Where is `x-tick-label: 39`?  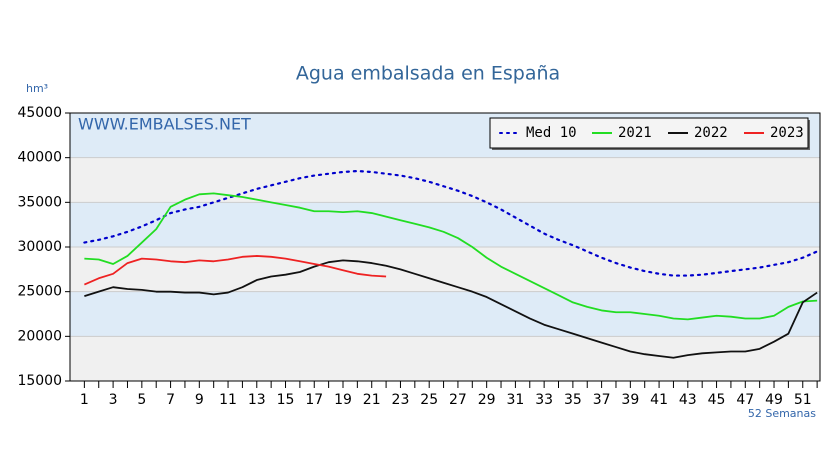
x-tick-label: 39 is located at coordinates (630, 400).